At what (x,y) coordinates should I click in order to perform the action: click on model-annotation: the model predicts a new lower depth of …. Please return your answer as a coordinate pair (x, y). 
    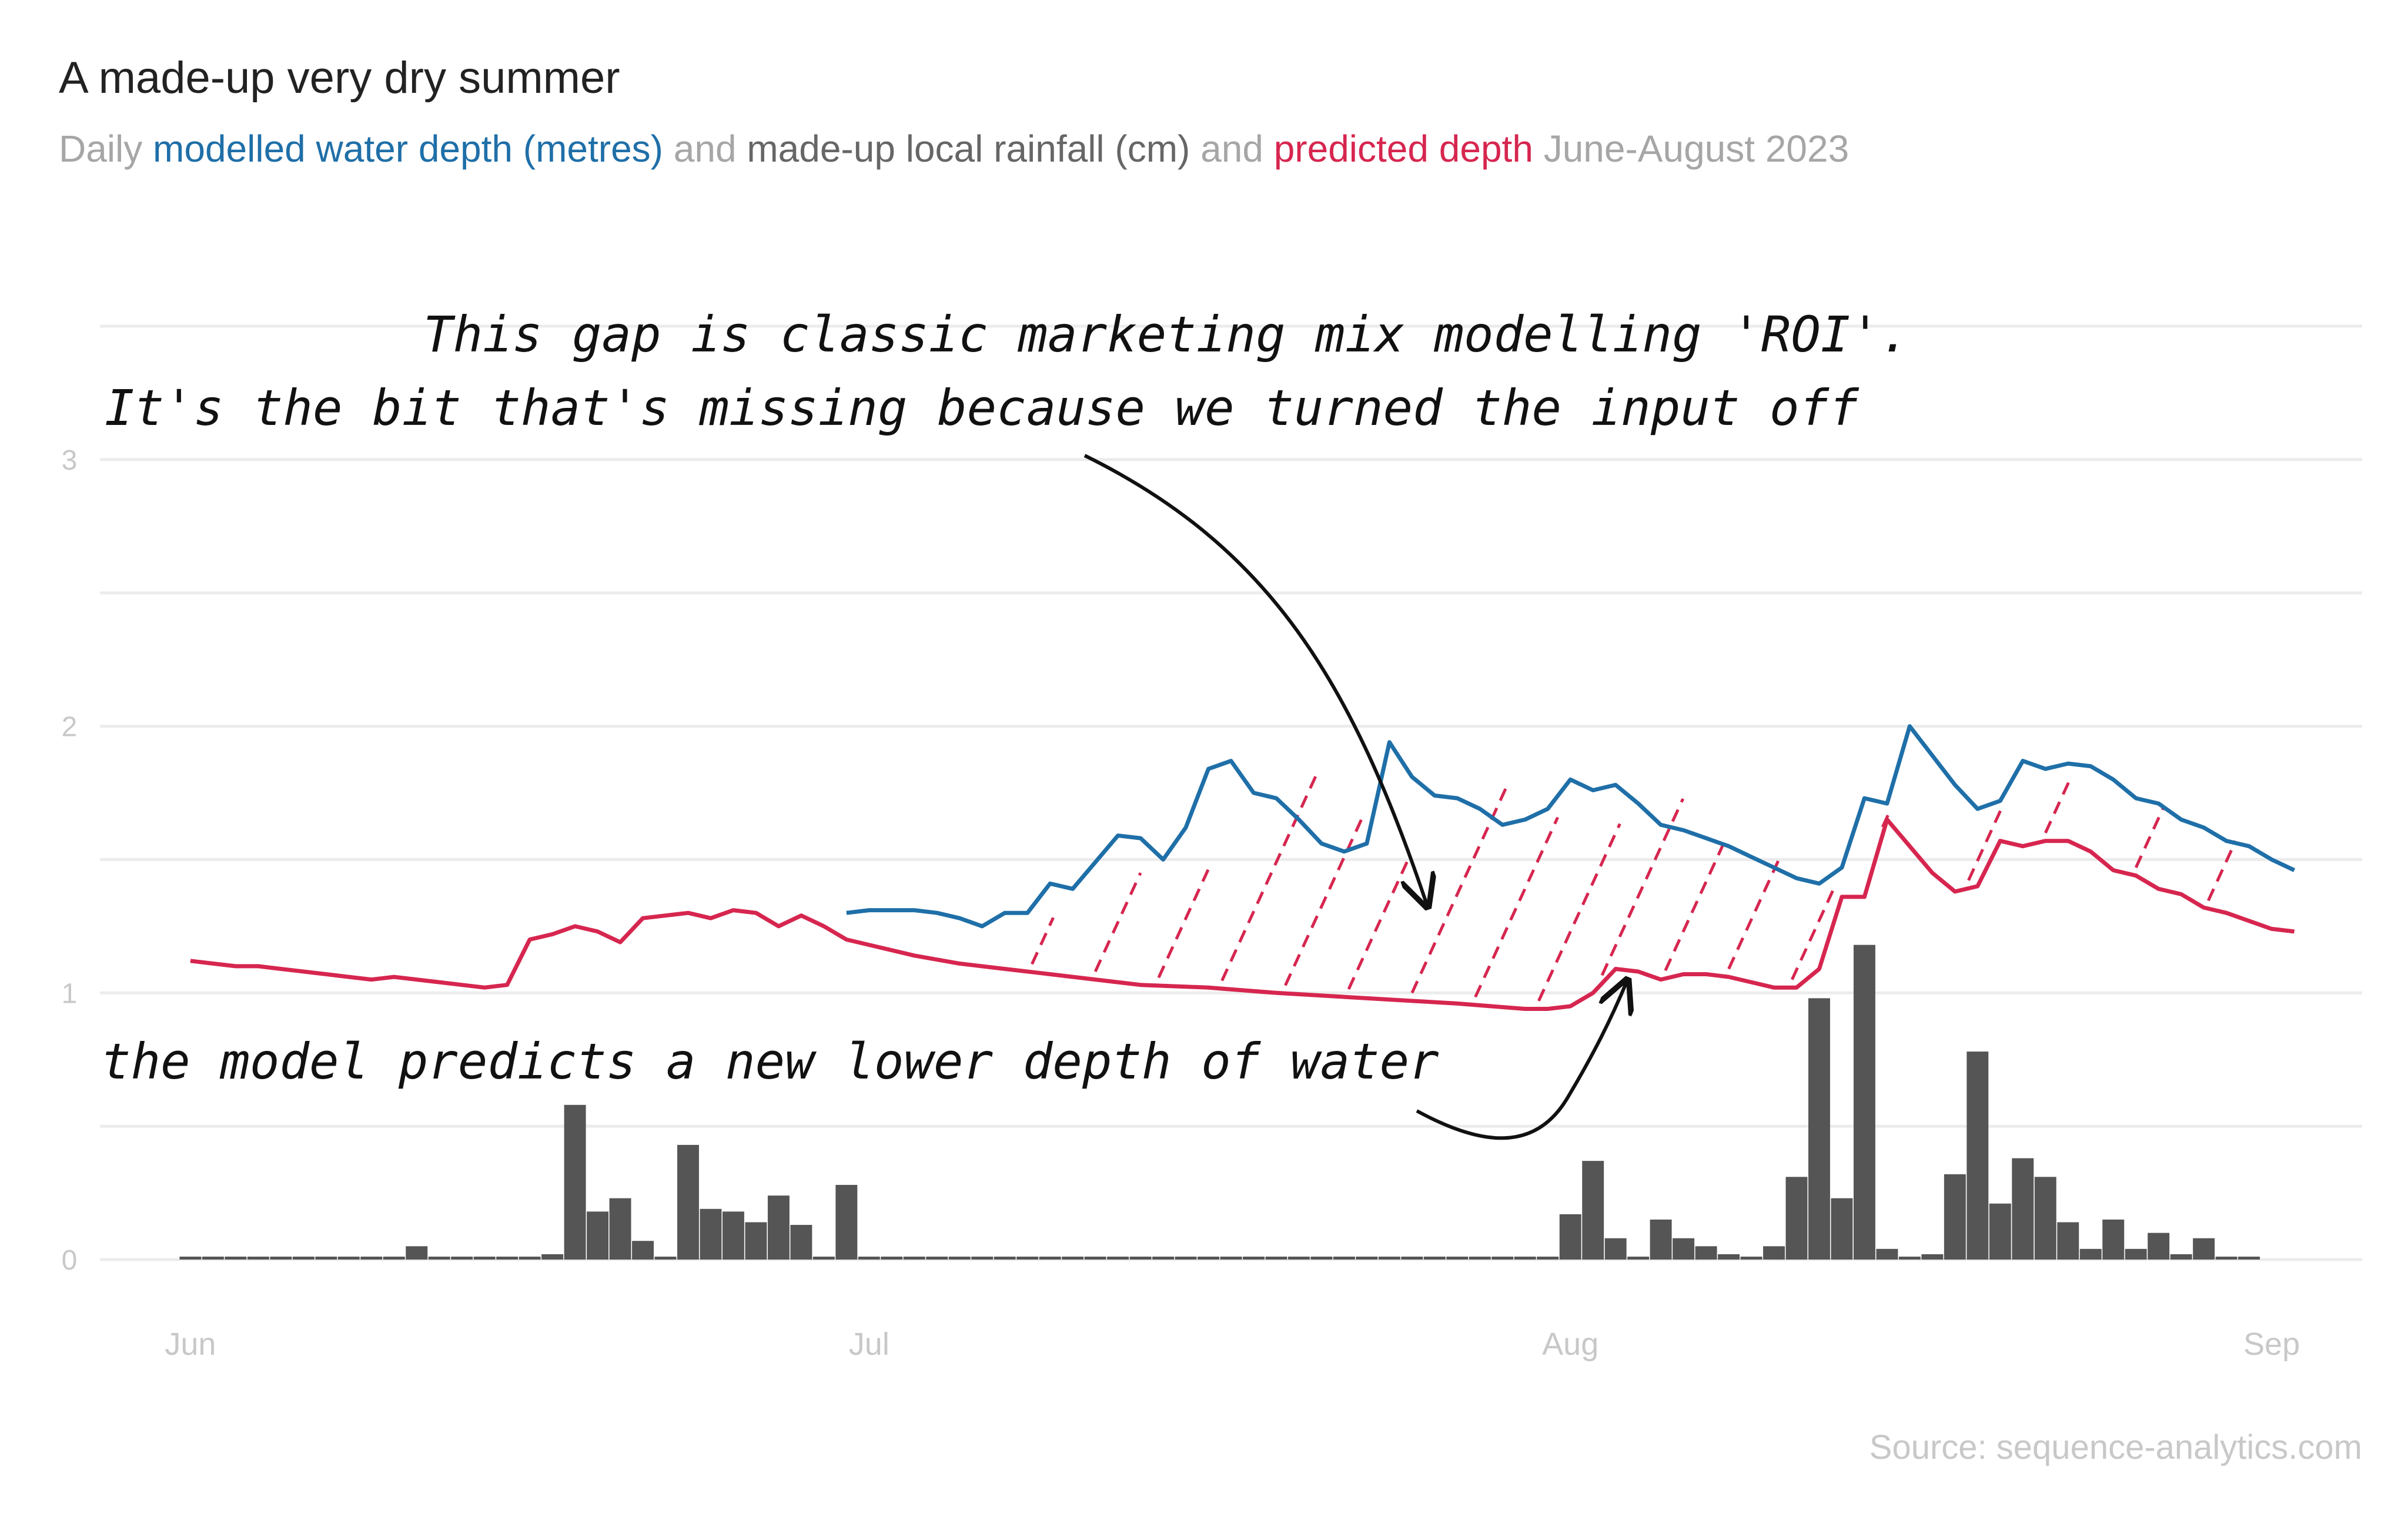
    Looking at the image, I should click on (770, 1062).